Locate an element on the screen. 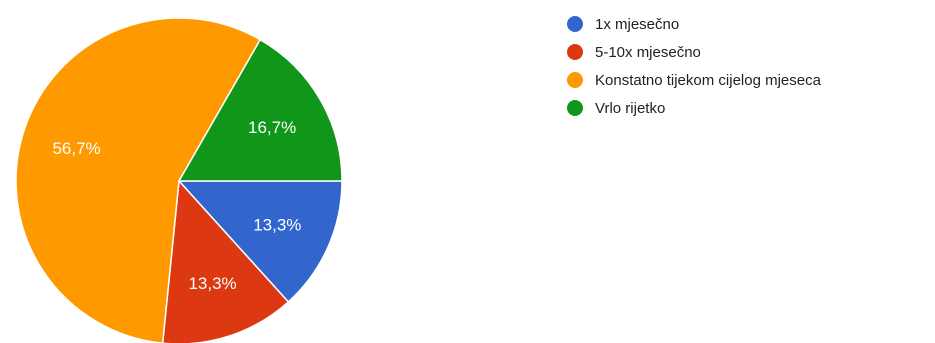  pie-slice-vrlo-rijetko is located at coordinates (260, 110).